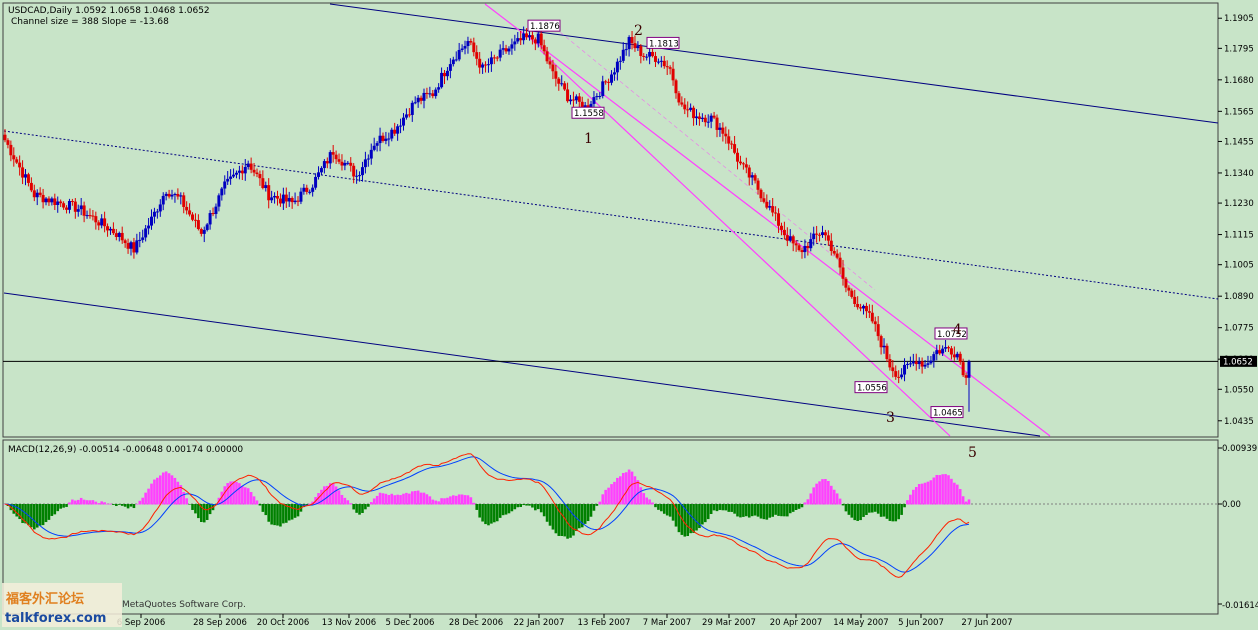 The image size is (1258, 630). Describe the element at coordinates (921, 623) in the screenshot. I see `date-axis-label: 5 Jun 2007` at that location.